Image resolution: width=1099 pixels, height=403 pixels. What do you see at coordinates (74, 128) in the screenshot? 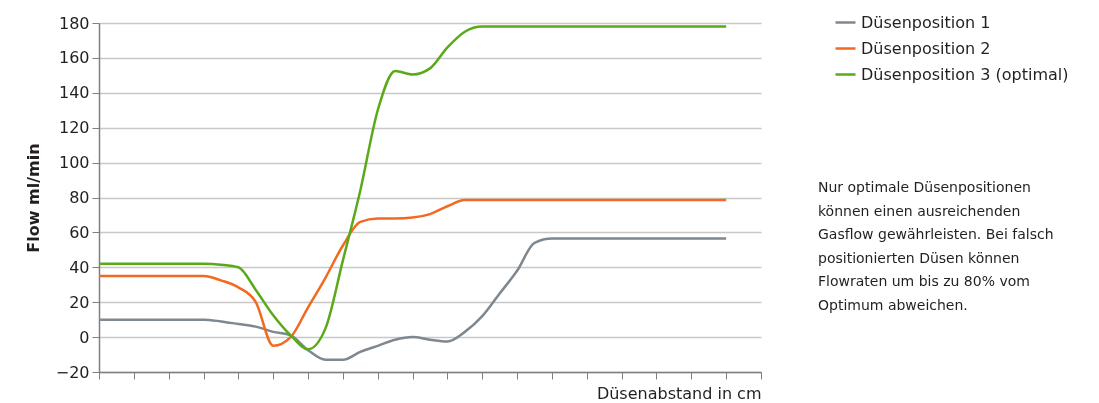
I see `y-tick-label: 120` at bounding box center [74, 128].